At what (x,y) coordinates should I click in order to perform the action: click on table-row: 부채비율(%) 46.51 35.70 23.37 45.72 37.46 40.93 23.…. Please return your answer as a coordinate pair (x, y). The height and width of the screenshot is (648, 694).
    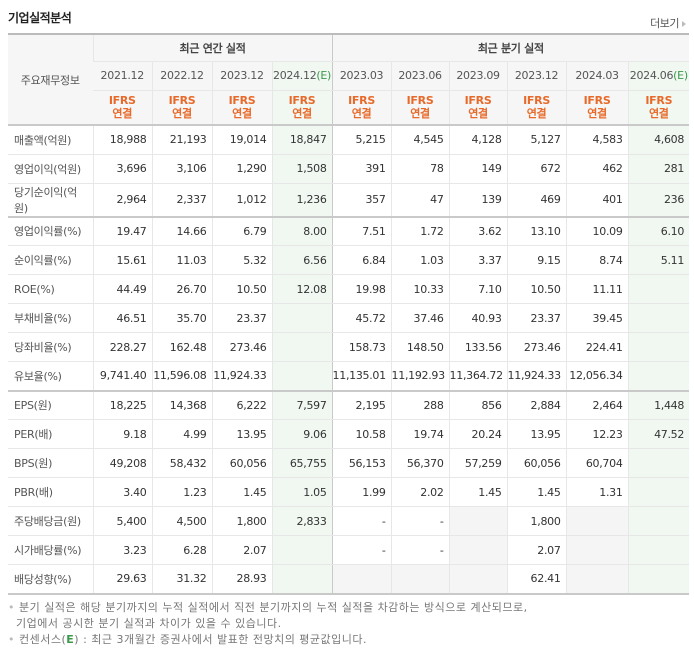
    Looking at the image, I should click on (349, 318).